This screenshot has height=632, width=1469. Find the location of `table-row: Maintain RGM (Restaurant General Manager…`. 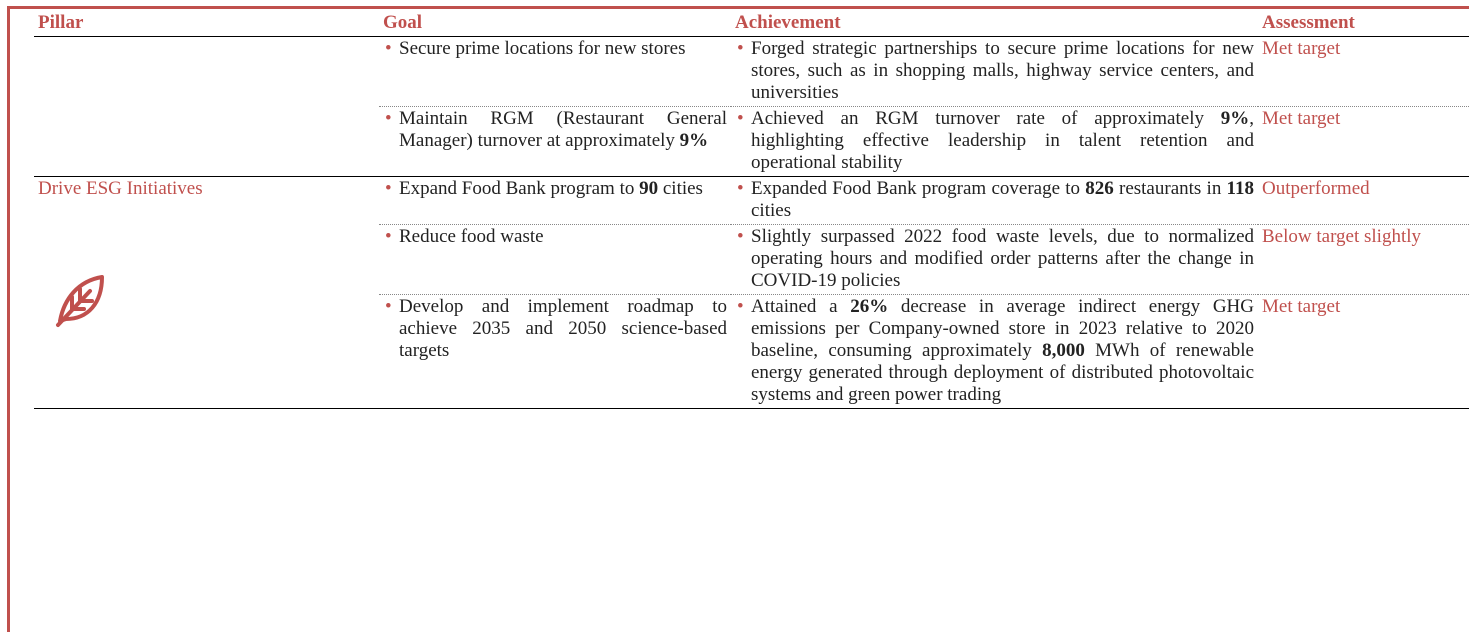

table-row: Maintain RGM (Restaurant General Manager… is located at coordinates (751, 141).